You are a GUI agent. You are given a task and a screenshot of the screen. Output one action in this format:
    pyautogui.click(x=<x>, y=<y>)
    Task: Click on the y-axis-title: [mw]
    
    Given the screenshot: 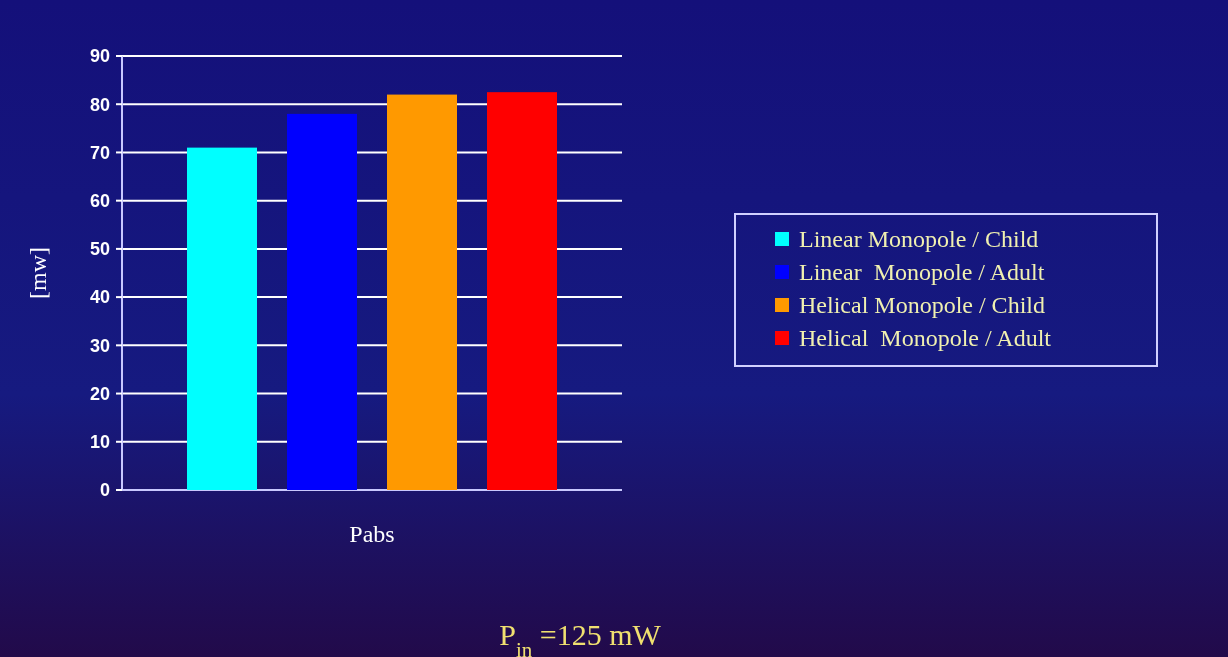 What is the action you would take?
    pyautogui.click(x=38, y=273)
    